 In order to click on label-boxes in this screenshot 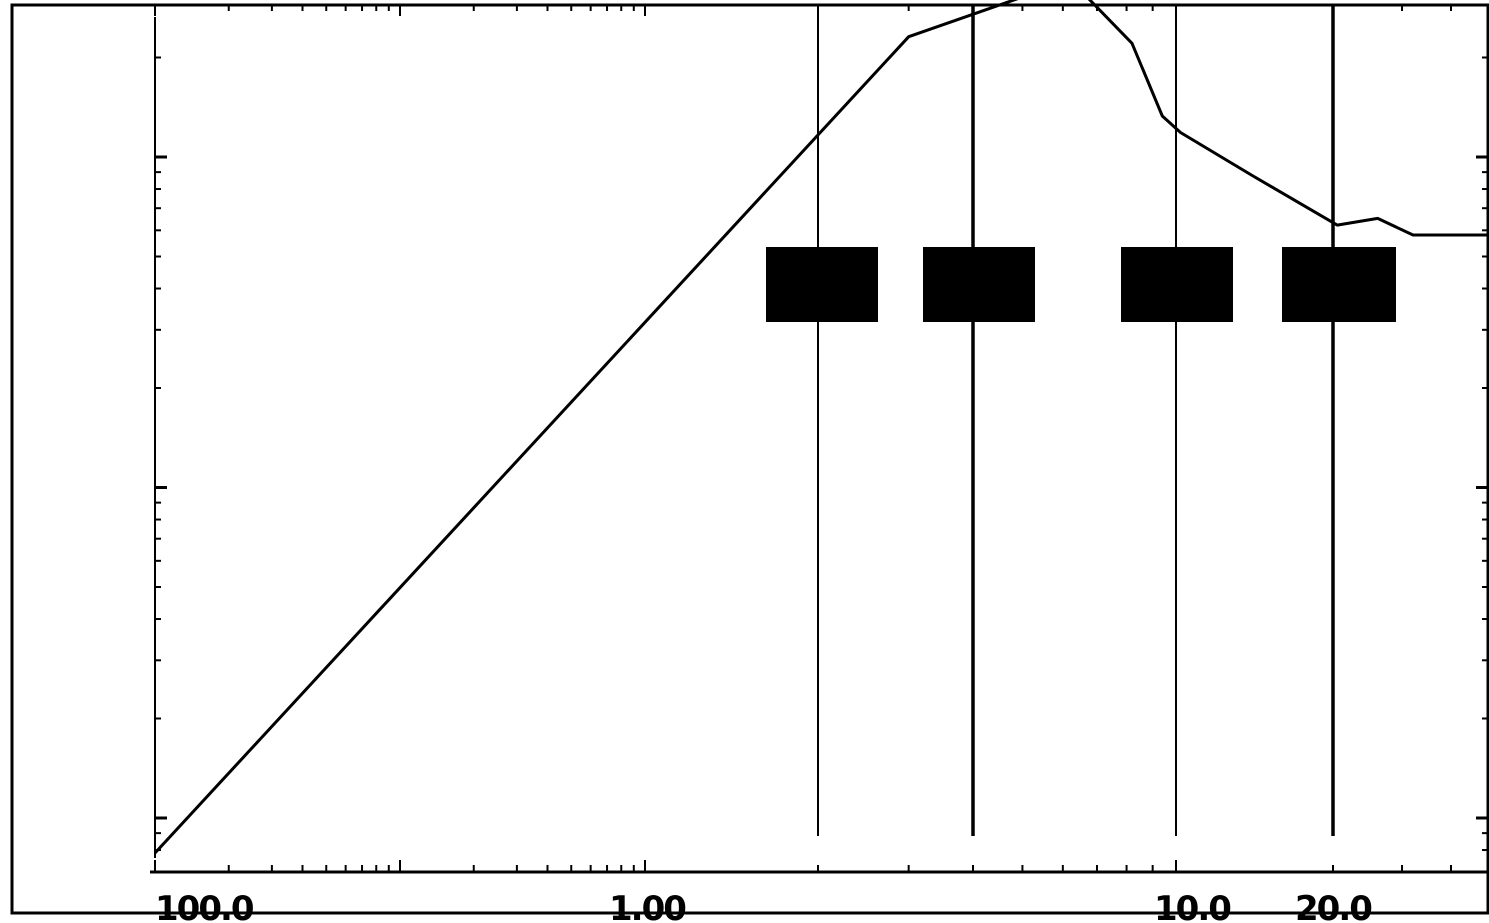, I will do `click(1081, 284)`.